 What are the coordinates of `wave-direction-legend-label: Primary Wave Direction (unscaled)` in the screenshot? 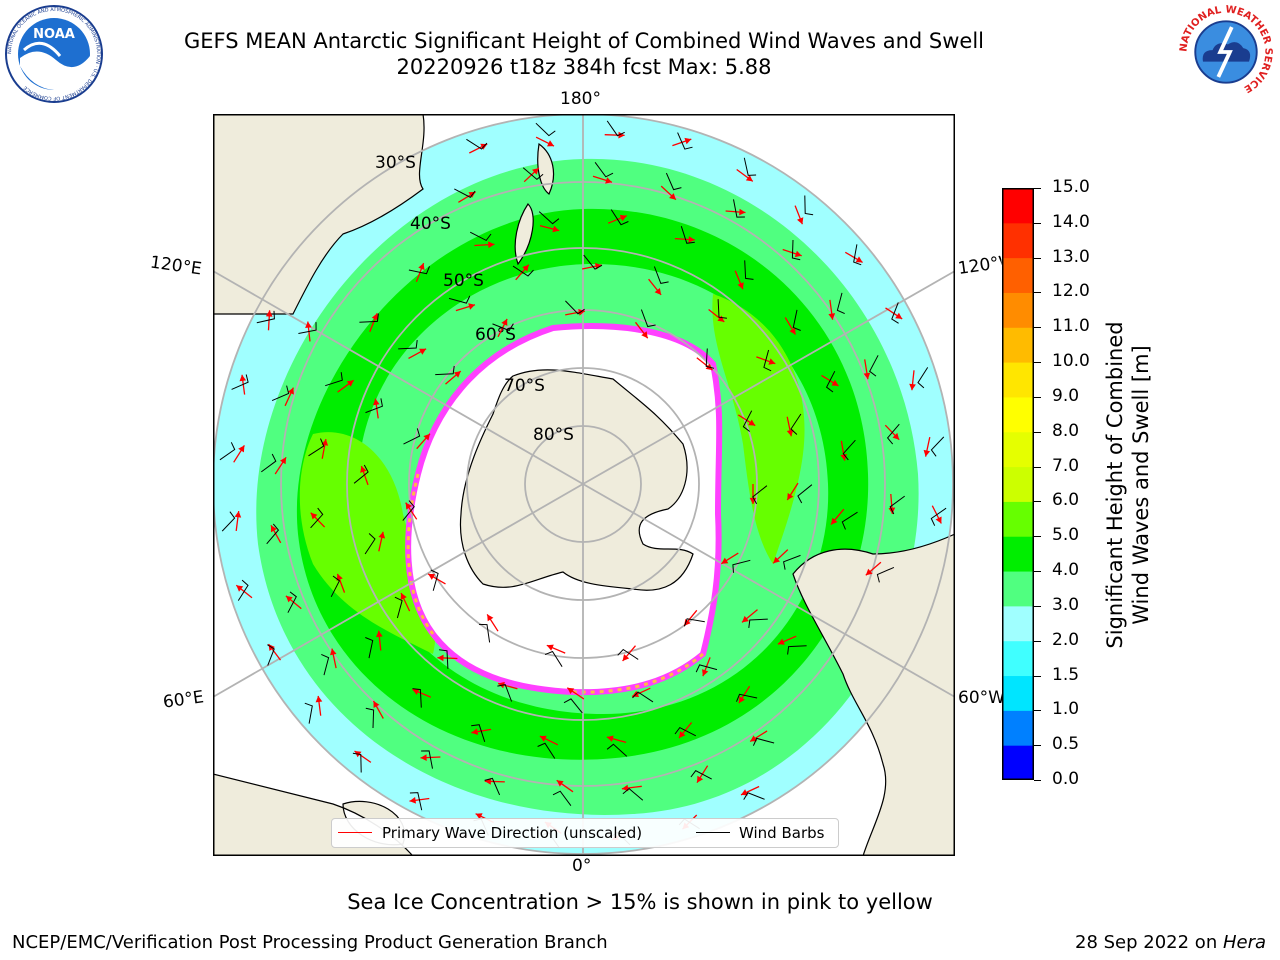 It's located at (512, 833).